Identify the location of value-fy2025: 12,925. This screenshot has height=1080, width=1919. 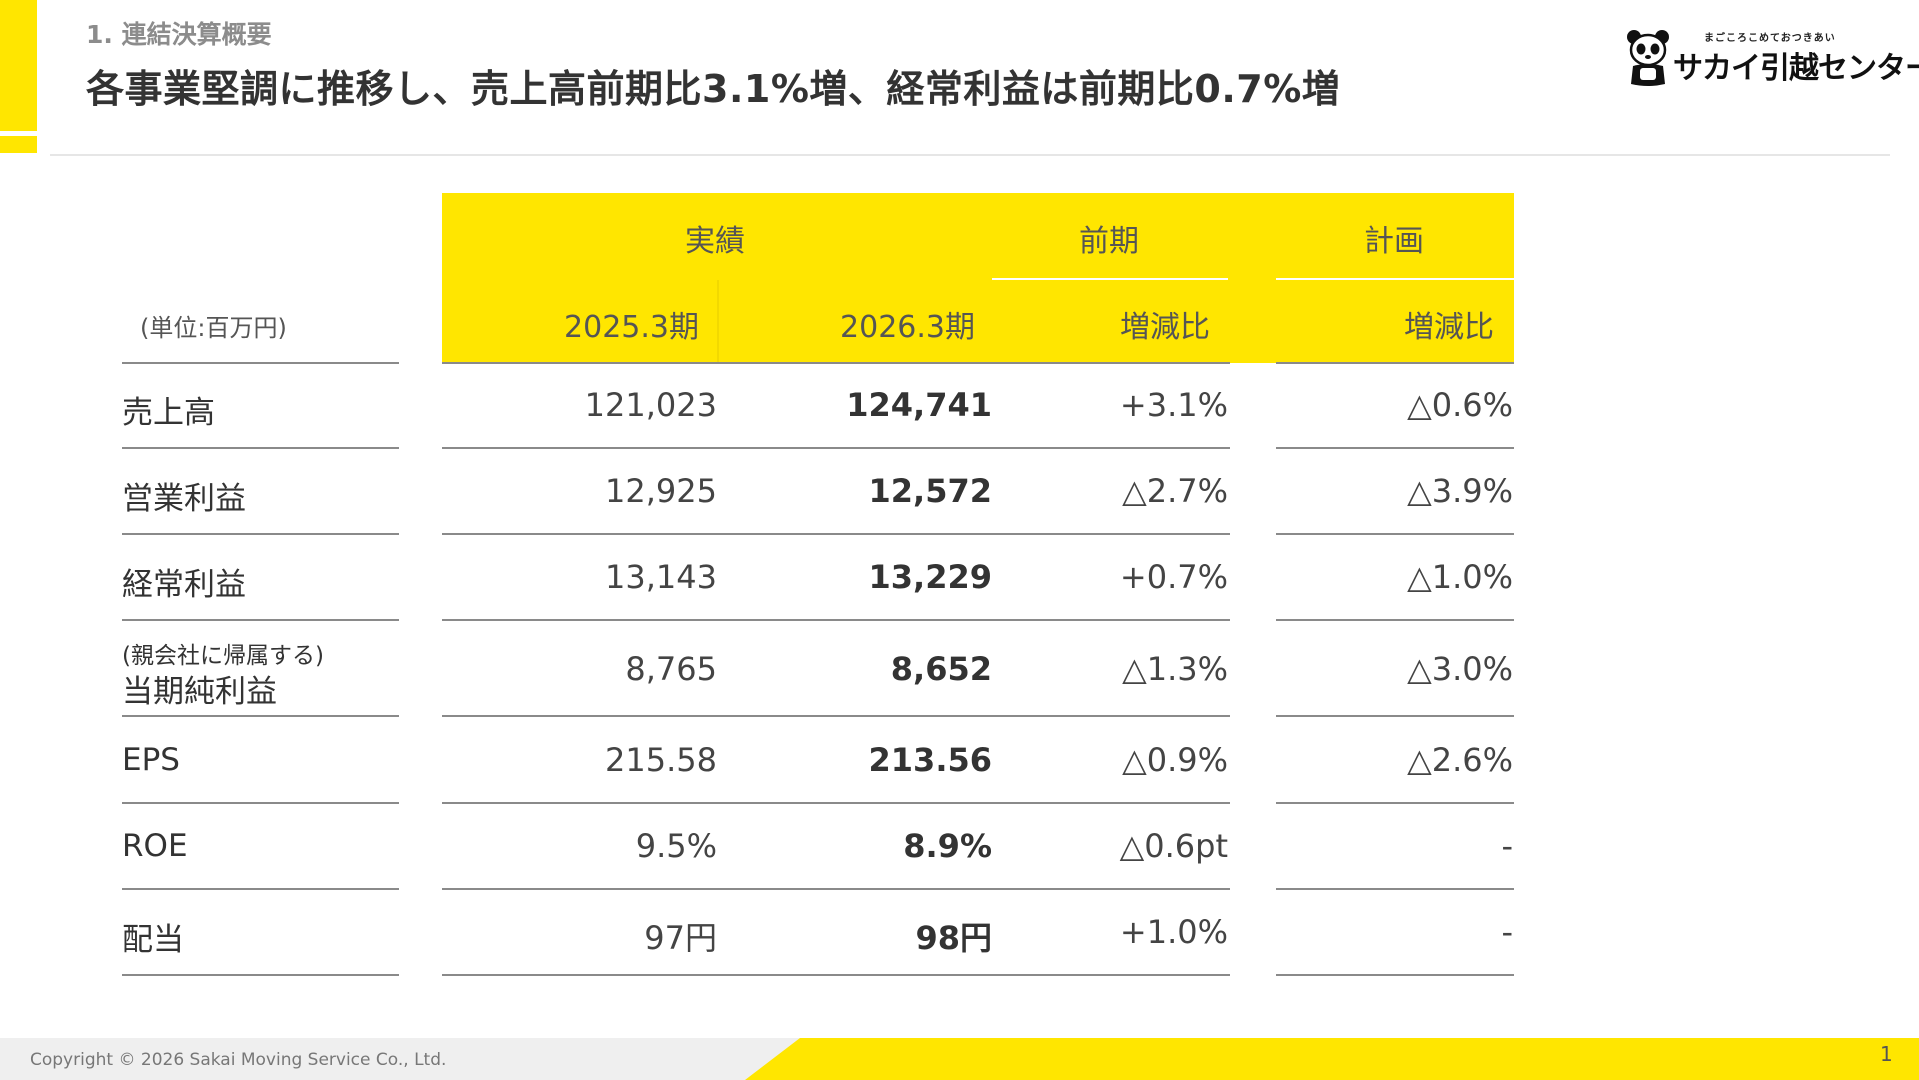
(661, 491).